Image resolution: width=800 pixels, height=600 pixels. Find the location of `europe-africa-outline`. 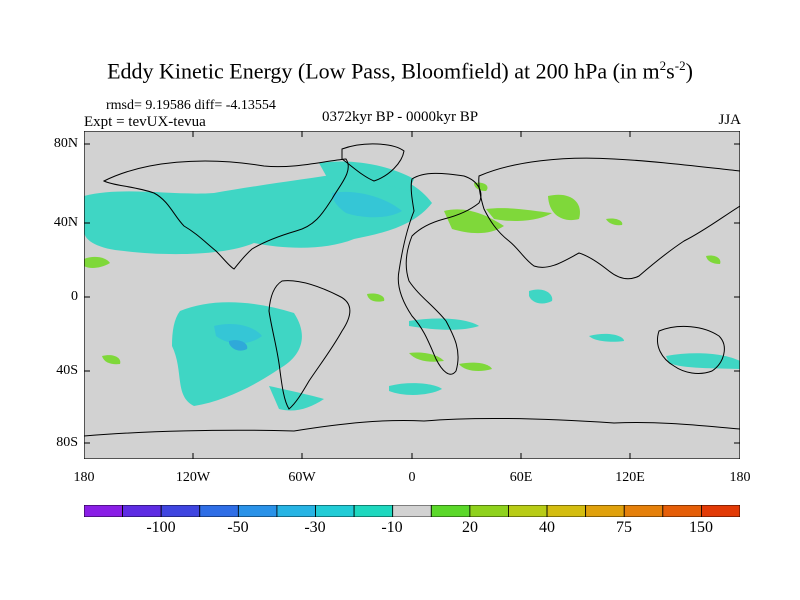

europe-africa-outline is located at coordinates (439, 273).